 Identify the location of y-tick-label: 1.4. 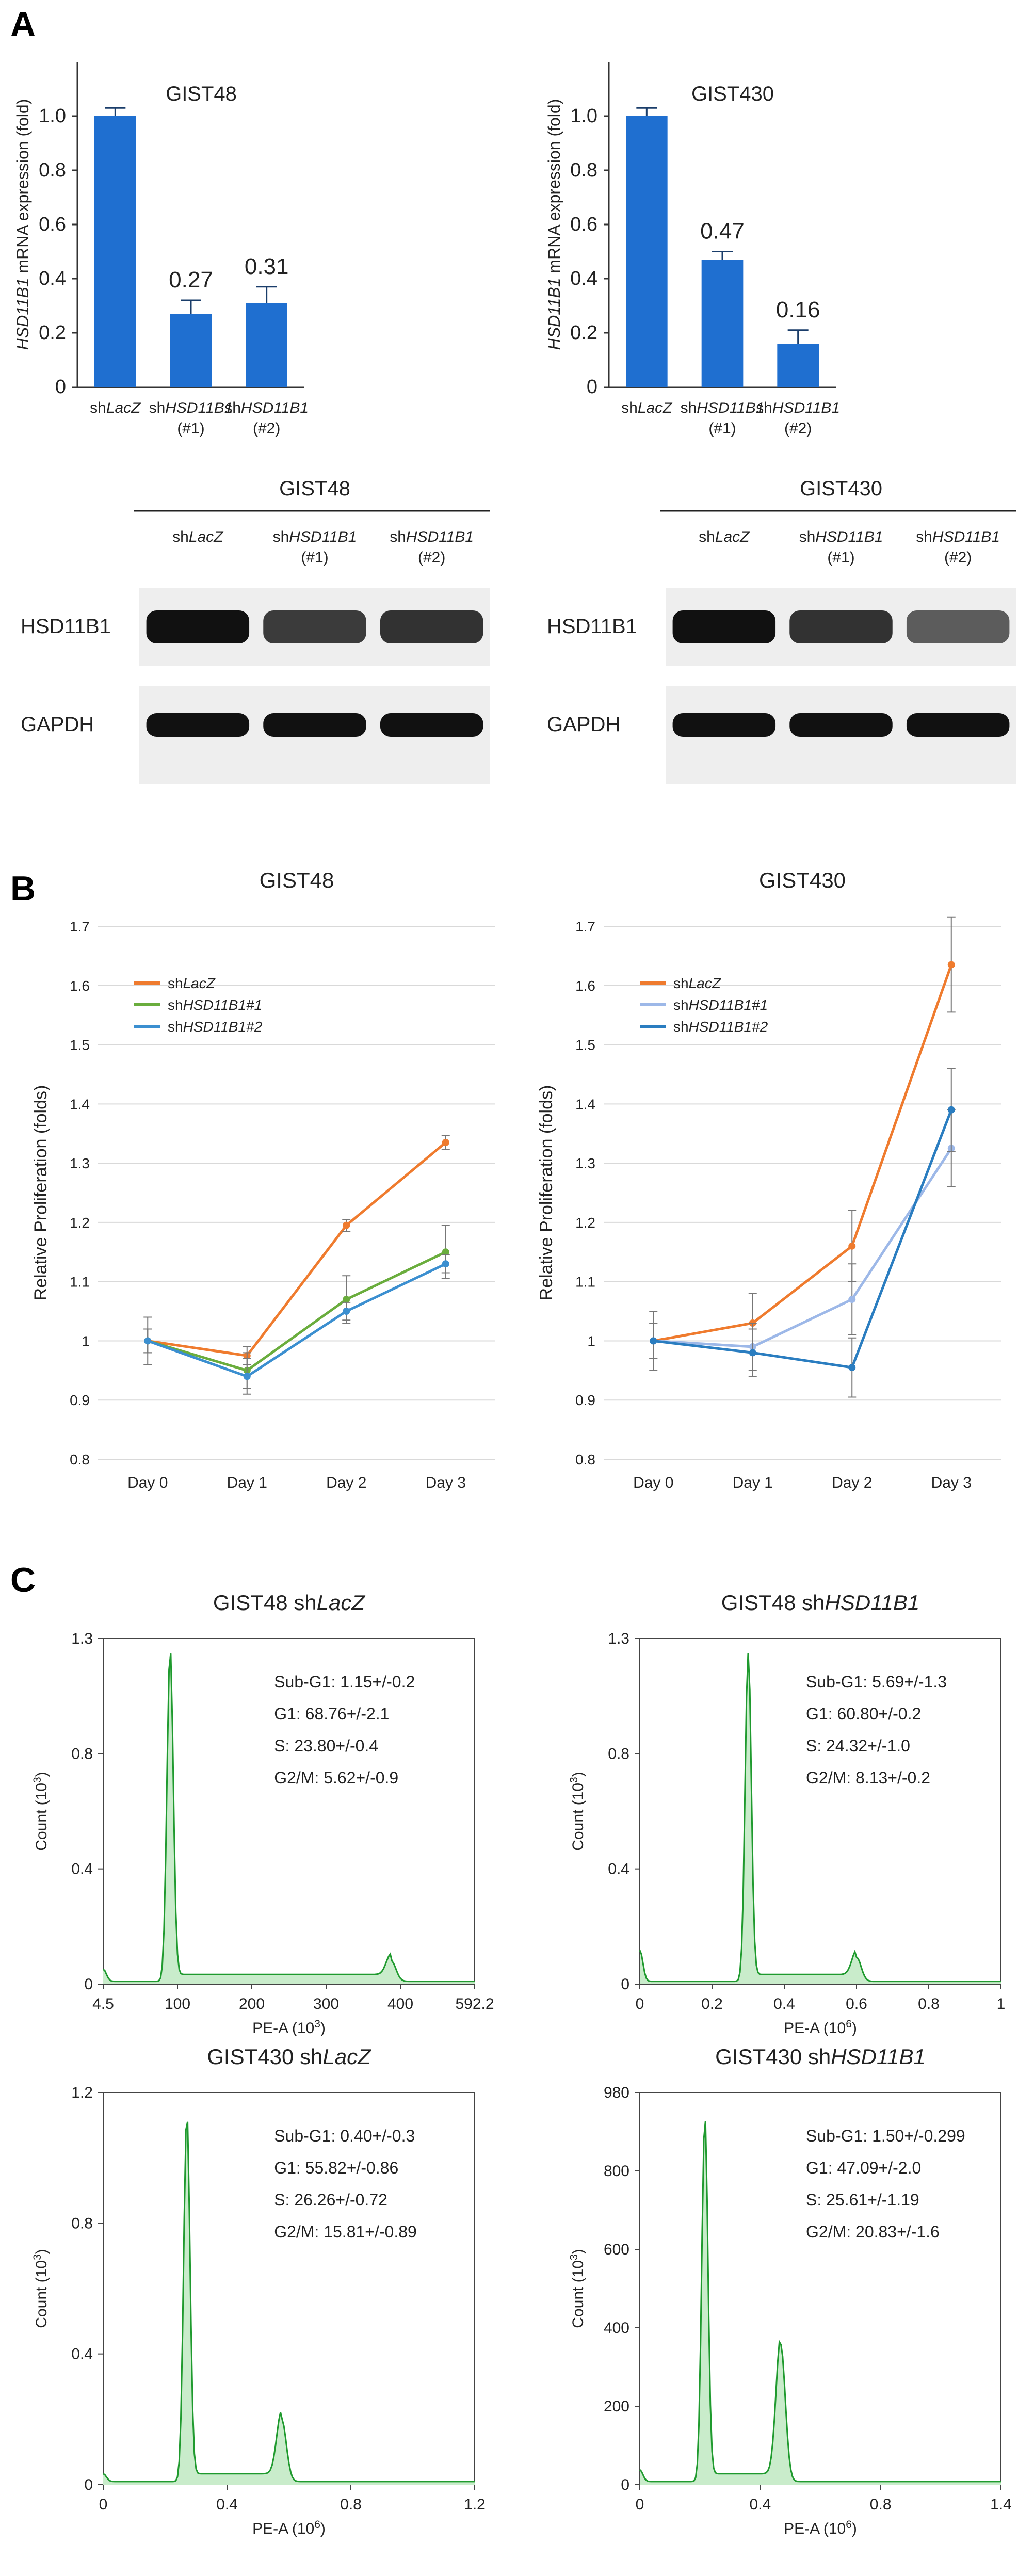
(585, 1104).